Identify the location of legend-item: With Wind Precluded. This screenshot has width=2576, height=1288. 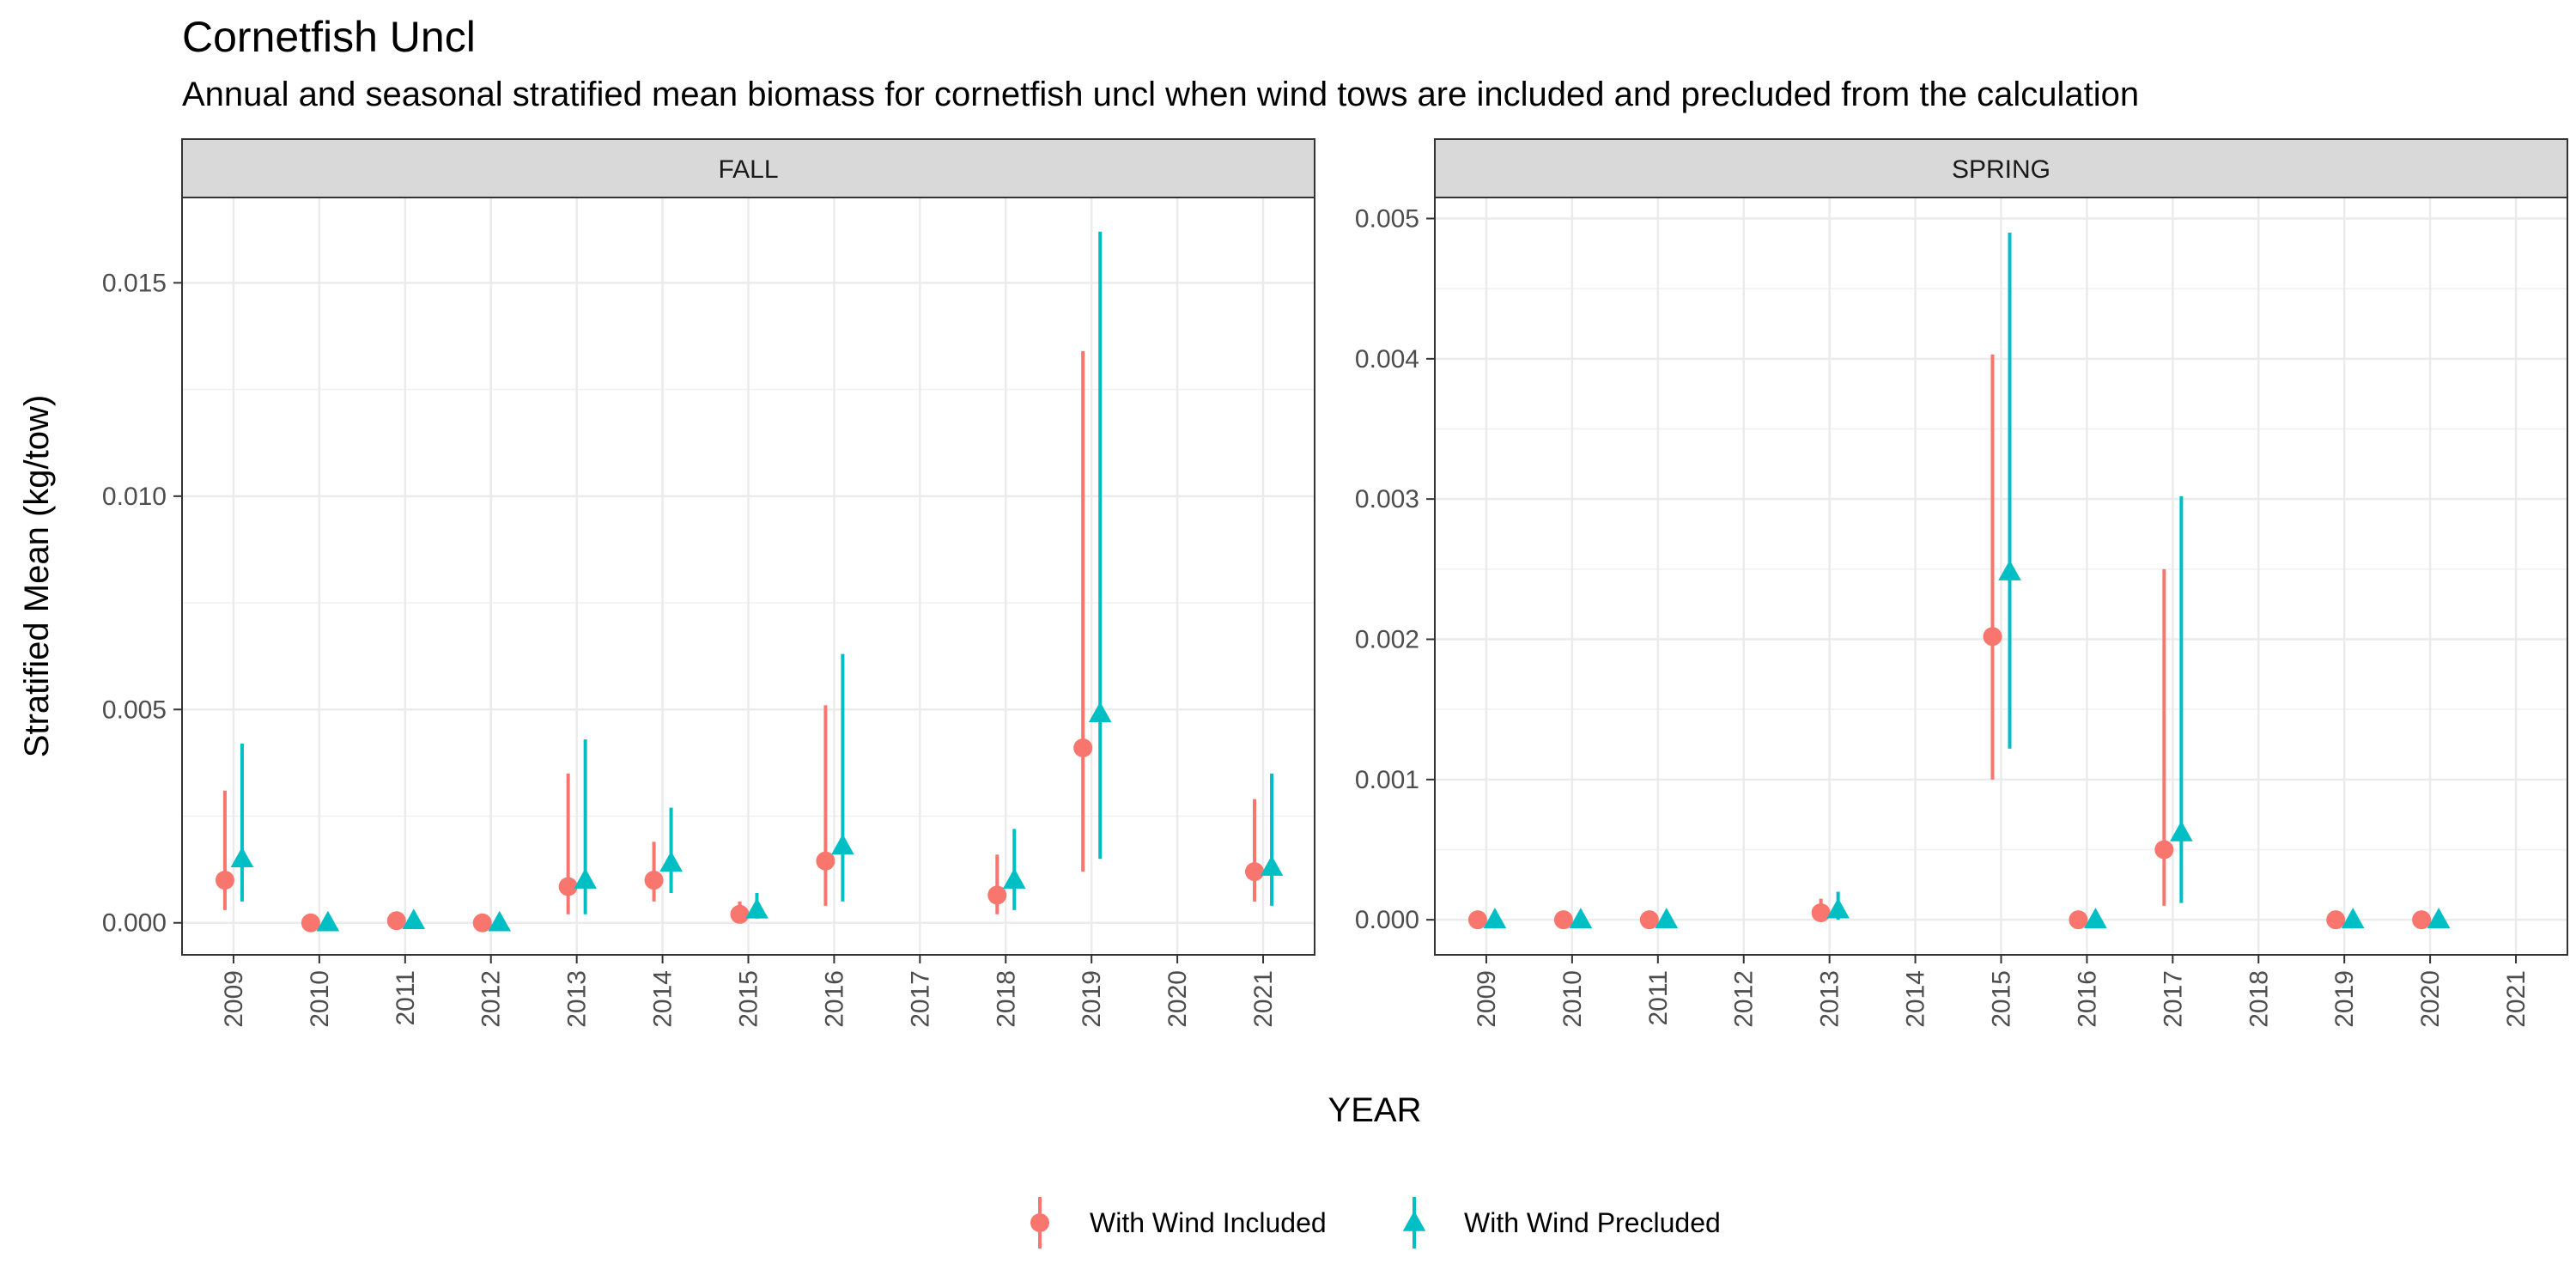
(1561, 1223).